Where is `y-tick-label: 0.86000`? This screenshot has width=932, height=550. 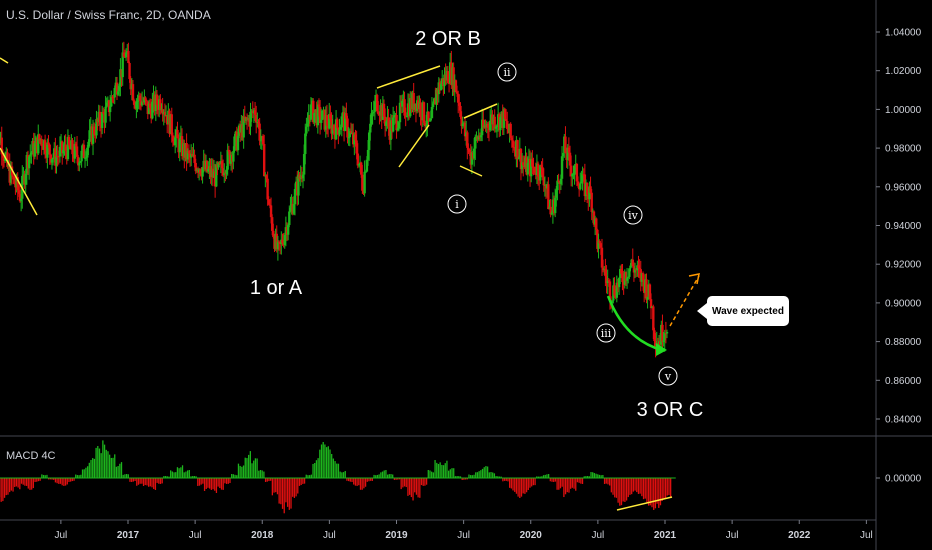 y-tick-label: 0.86000 is located at coordinates (903, 381).